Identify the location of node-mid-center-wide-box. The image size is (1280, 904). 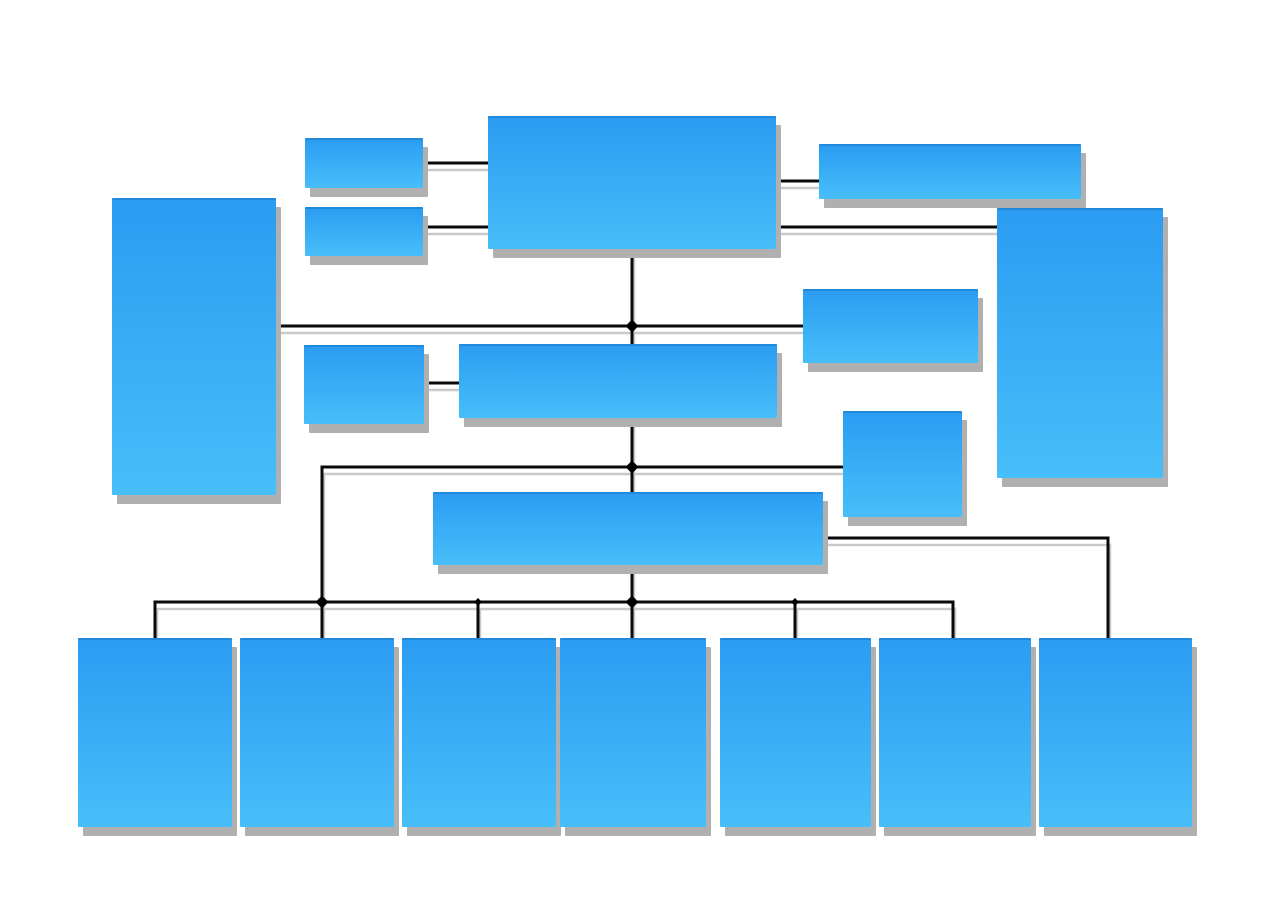
(618, 381).